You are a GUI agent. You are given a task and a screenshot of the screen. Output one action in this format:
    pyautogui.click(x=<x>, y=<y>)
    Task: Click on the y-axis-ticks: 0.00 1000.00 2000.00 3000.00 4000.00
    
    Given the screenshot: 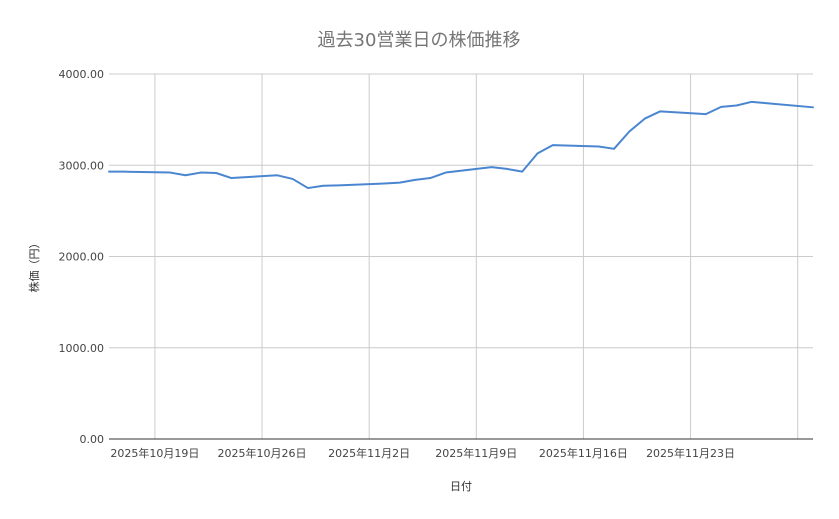 What is the action you would take?
    pyautogui.click(x=82, y=257)
    